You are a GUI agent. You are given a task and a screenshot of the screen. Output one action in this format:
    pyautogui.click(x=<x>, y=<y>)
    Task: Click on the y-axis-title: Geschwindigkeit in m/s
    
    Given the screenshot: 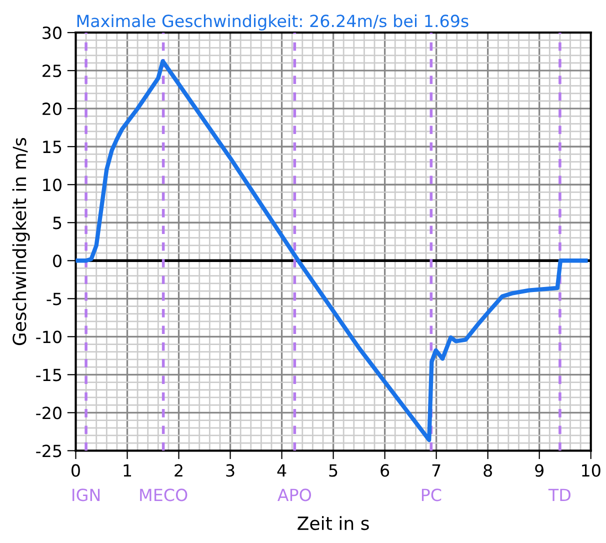 What is the action you would take?
    pyautogui.click(x=21, y=242)
    